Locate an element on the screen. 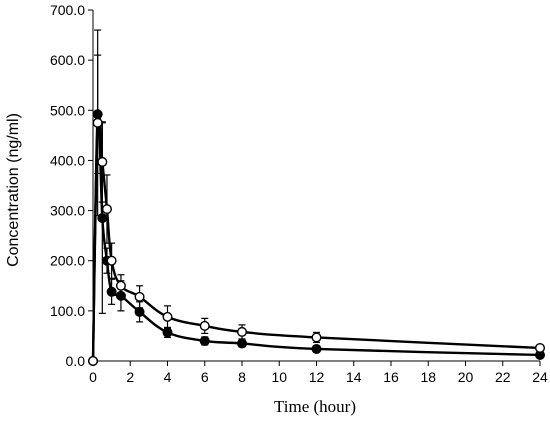 This screenshot has height=422, width=550. x-tick-label: 14 is located at coordinates (354, 377).